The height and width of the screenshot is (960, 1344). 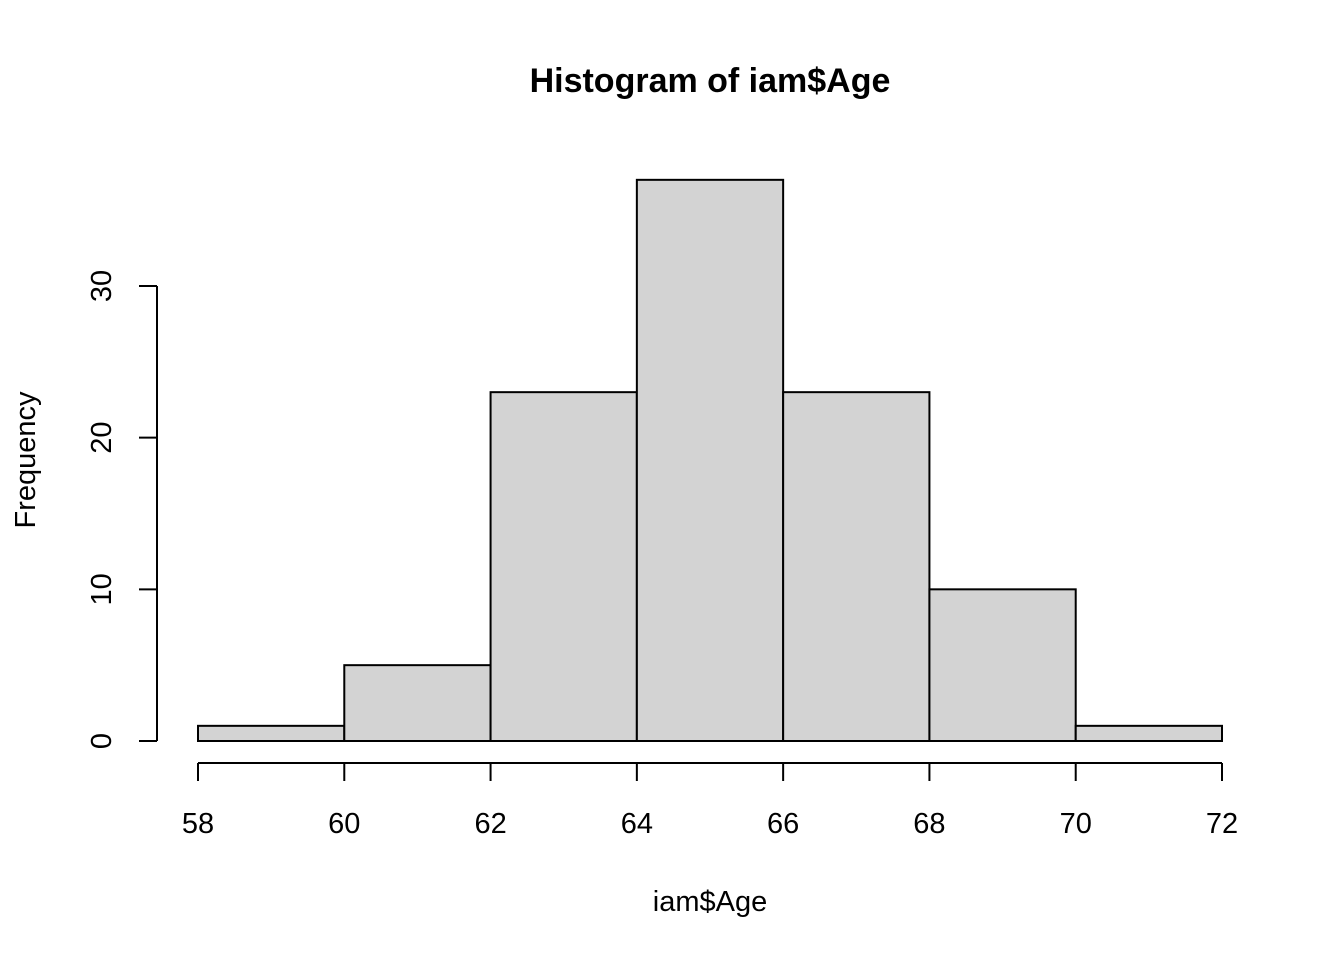 What do you see at coordinates (26, 460) in the screenshot?
I see `y-axis-label: Frequency` at bounding box center [26, 460].